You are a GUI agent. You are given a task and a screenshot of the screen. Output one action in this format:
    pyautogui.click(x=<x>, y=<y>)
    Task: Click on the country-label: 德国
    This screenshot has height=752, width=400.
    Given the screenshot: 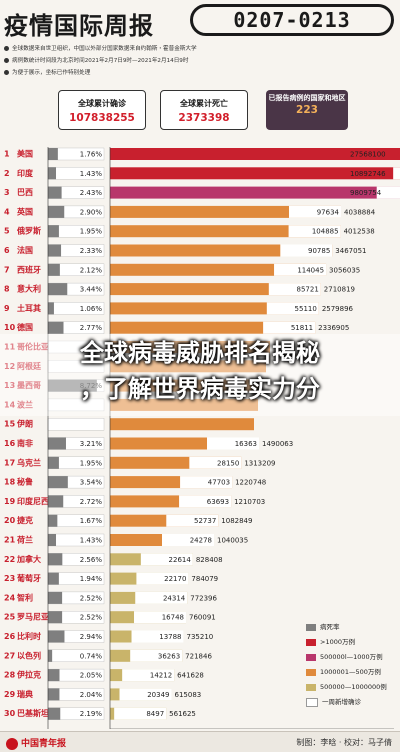 What is the action you would take?
    pyautogui.click(x=25, y=327)
    